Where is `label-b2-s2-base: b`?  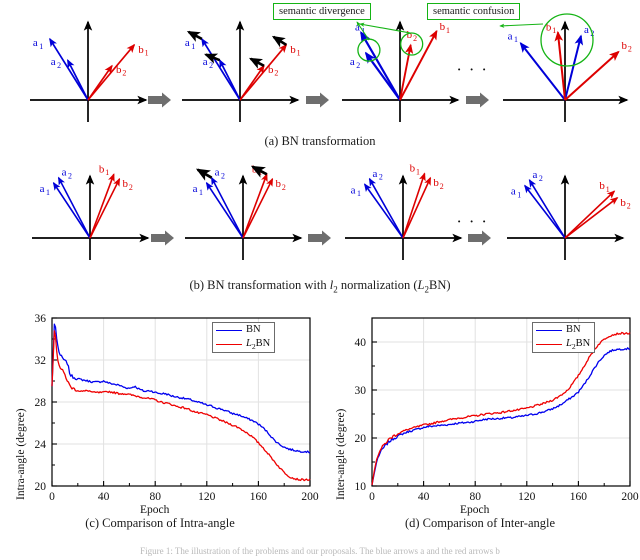 label-b2-s2-base: b is located at coordinates (410, 35).